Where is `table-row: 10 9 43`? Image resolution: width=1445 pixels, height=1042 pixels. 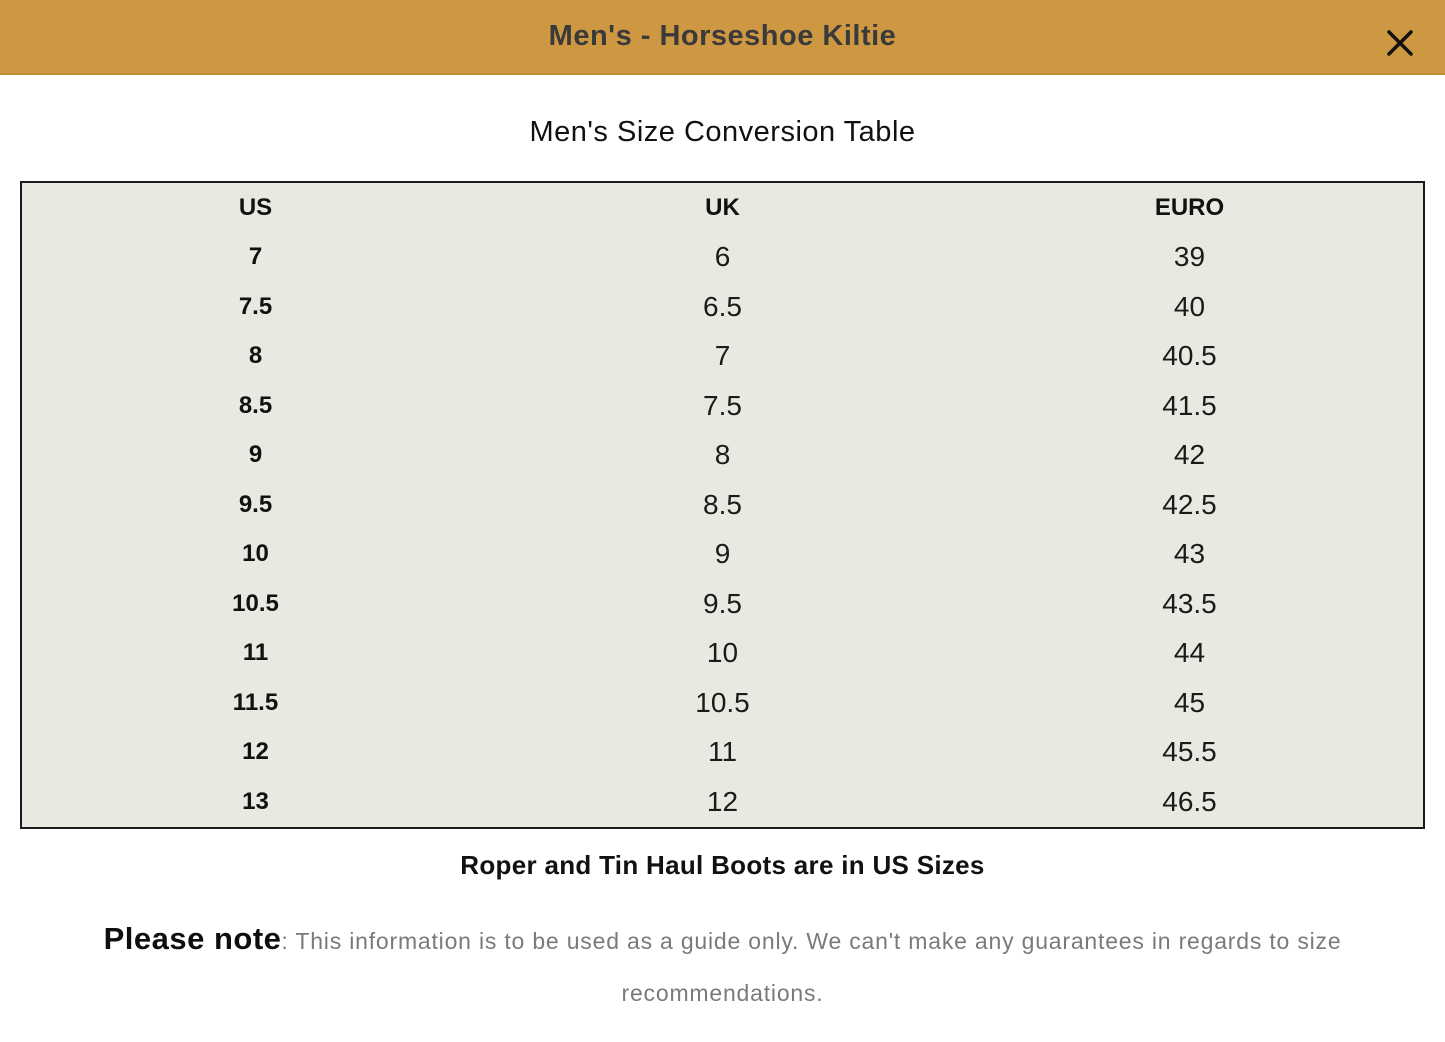
table-row: 10 9 43 is located at coordinates (722, 555).